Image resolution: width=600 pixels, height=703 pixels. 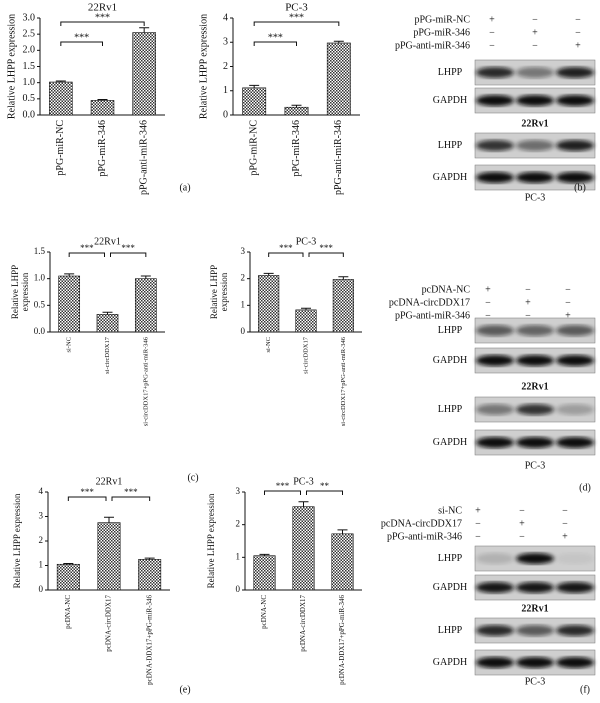 I want to click on y-tick-label: 0.5, so click(x=40, y=304).